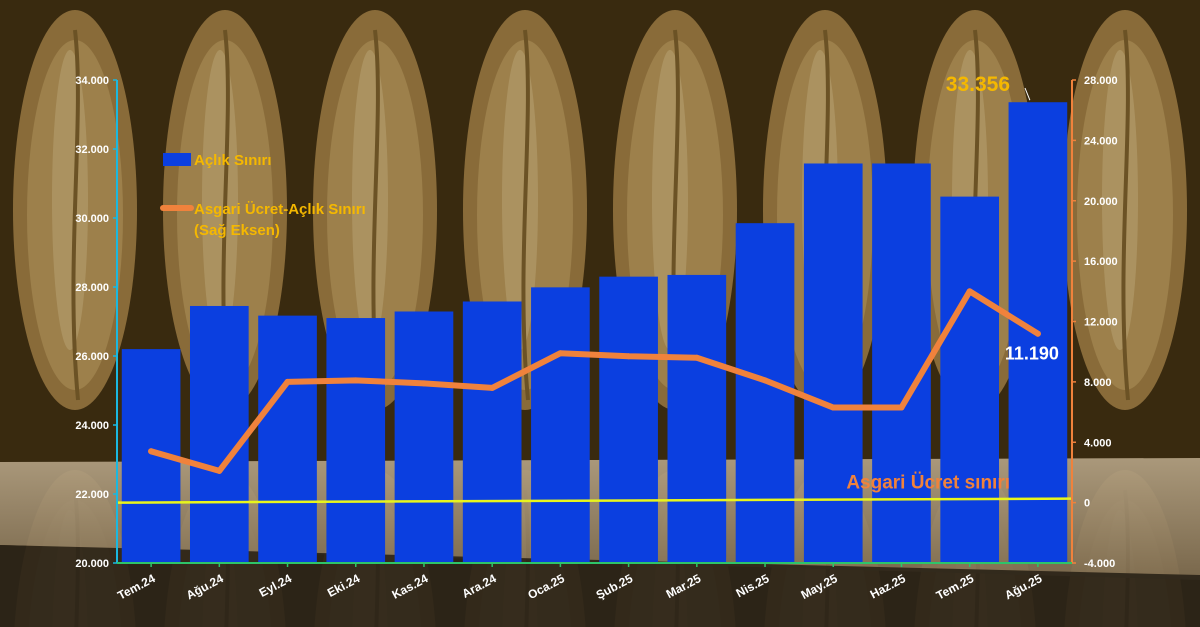 This screenshot has width=1200, height=627. Describe the element at coordinates (233, 160) in the screenshot. I see `legend-bar-label: Açlık Sınırı` at that location.